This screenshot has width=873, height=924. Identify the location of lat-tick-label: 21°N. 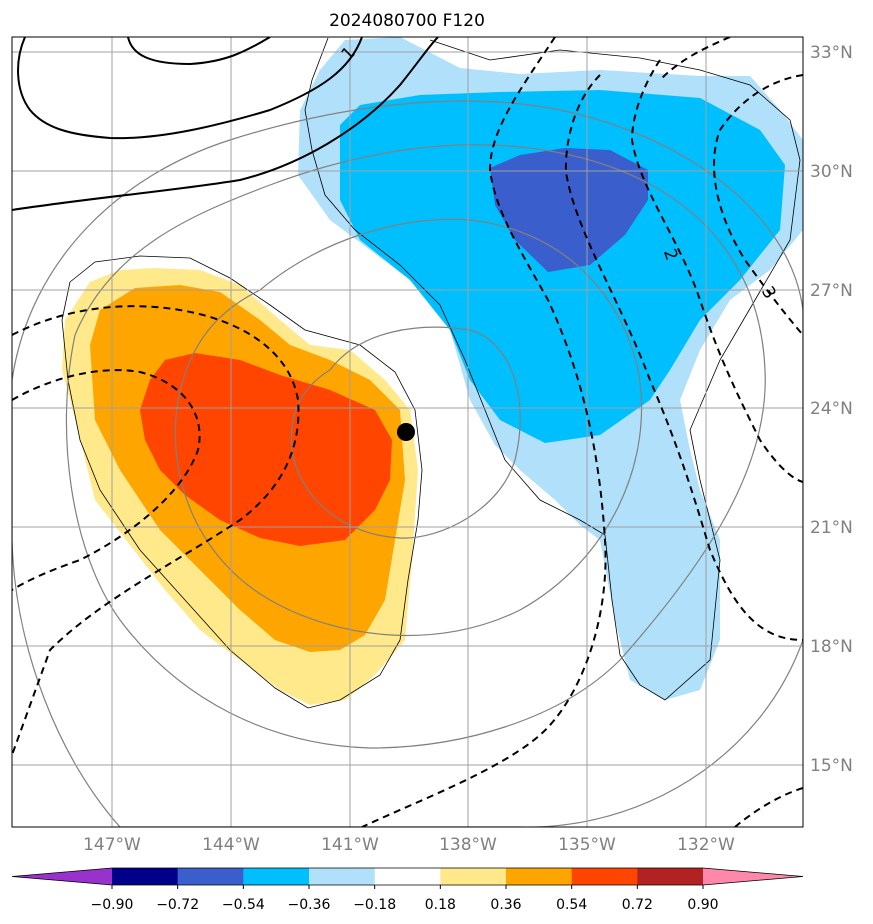
(831, 528).